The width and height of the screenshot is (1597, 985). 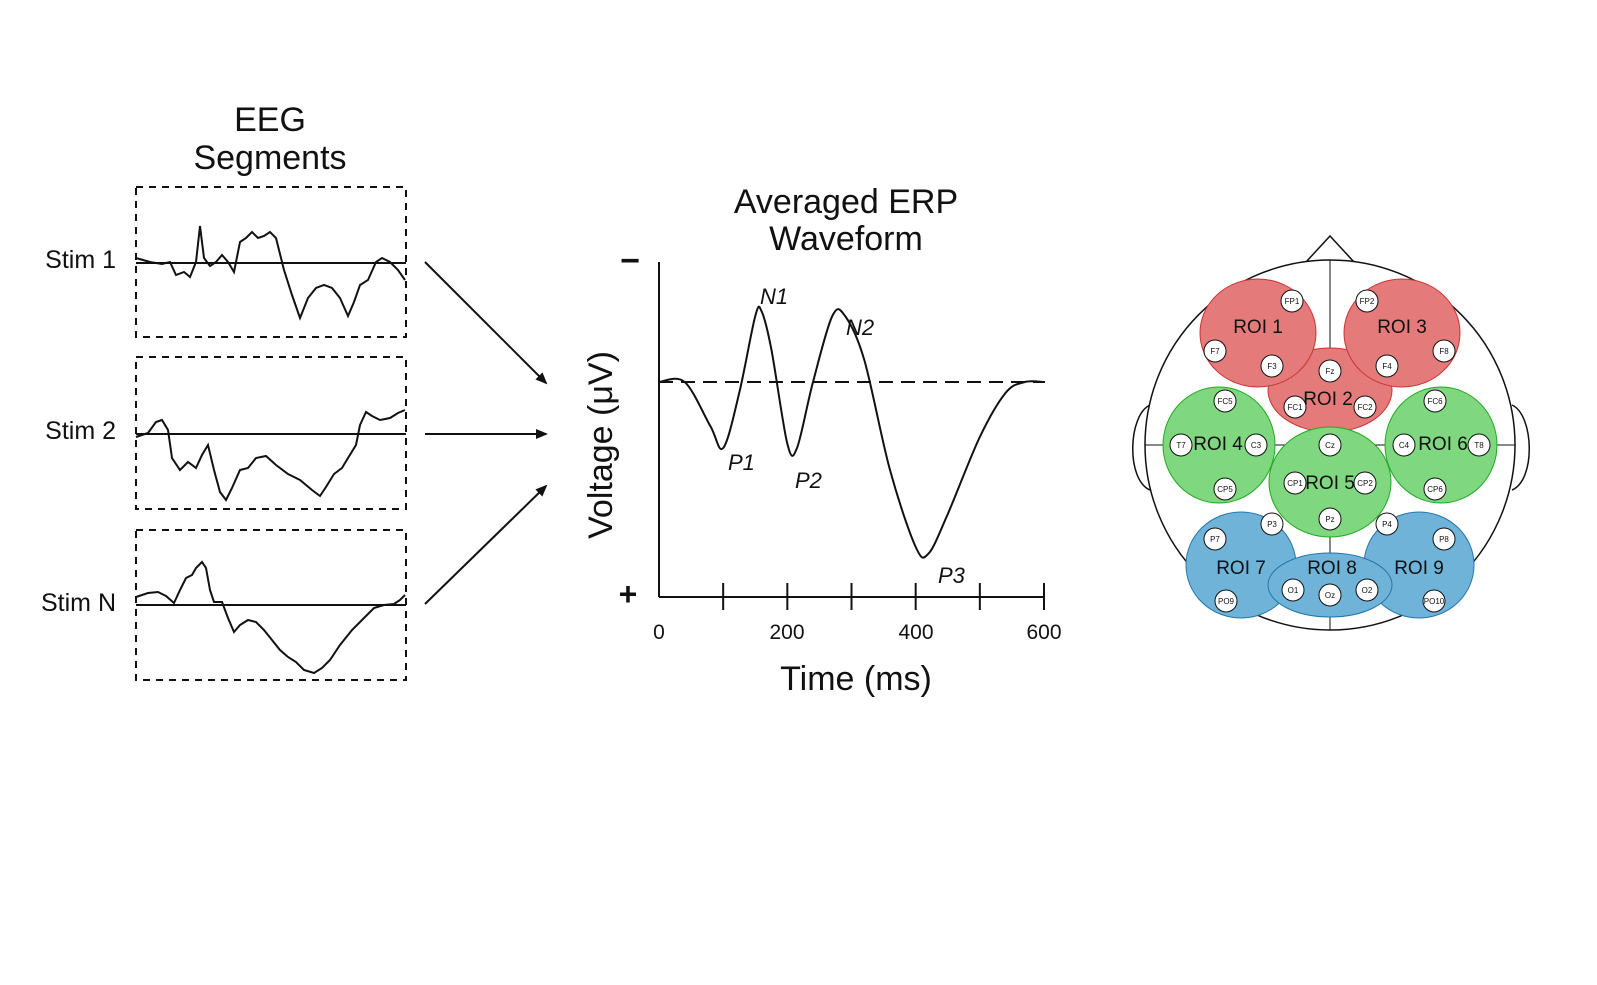 I want to click on stim-label-2: Stim 2, so click(x=80, y=431).